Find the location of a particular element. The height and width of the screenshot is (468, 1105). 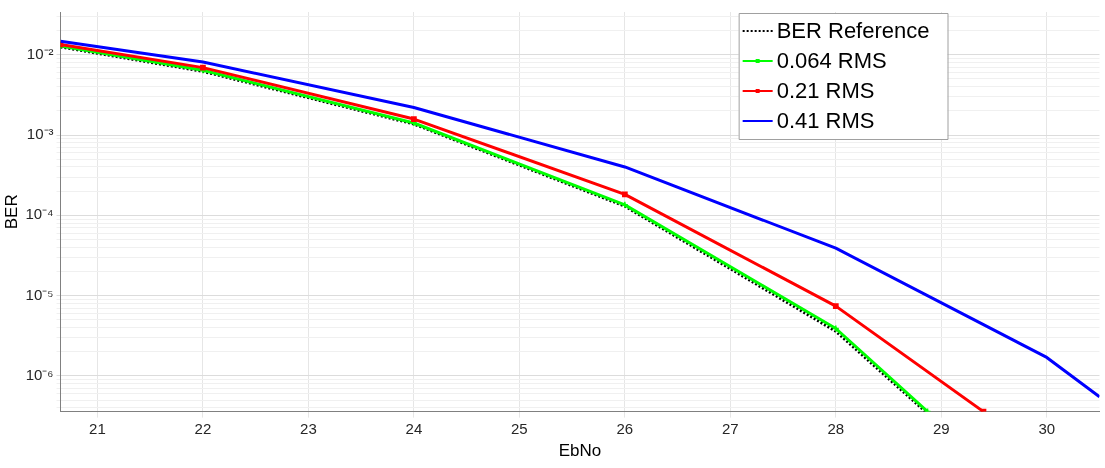

legend-label: 0.41 RMS is located at coordinates (825, 121).